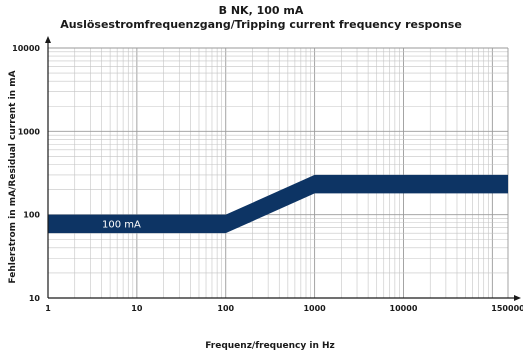 Image resolution: width=523 pixels, height=353 pixels. What do you see at coordinates (13, 176) in the screenshot?
I see `y-axis-label: Fehlerstrom in mA/Residual current in mA` at bounding box center [13, 176].